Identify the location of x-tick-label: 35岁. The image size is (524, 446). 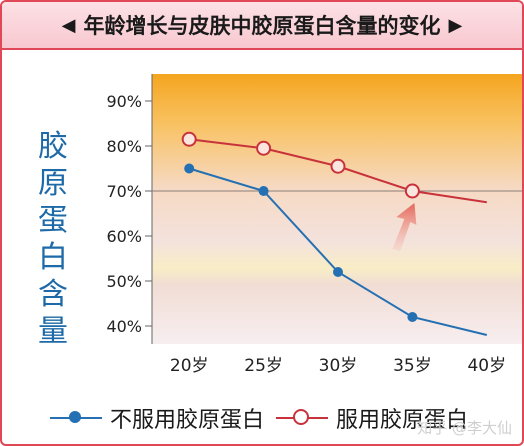
(412, 366).